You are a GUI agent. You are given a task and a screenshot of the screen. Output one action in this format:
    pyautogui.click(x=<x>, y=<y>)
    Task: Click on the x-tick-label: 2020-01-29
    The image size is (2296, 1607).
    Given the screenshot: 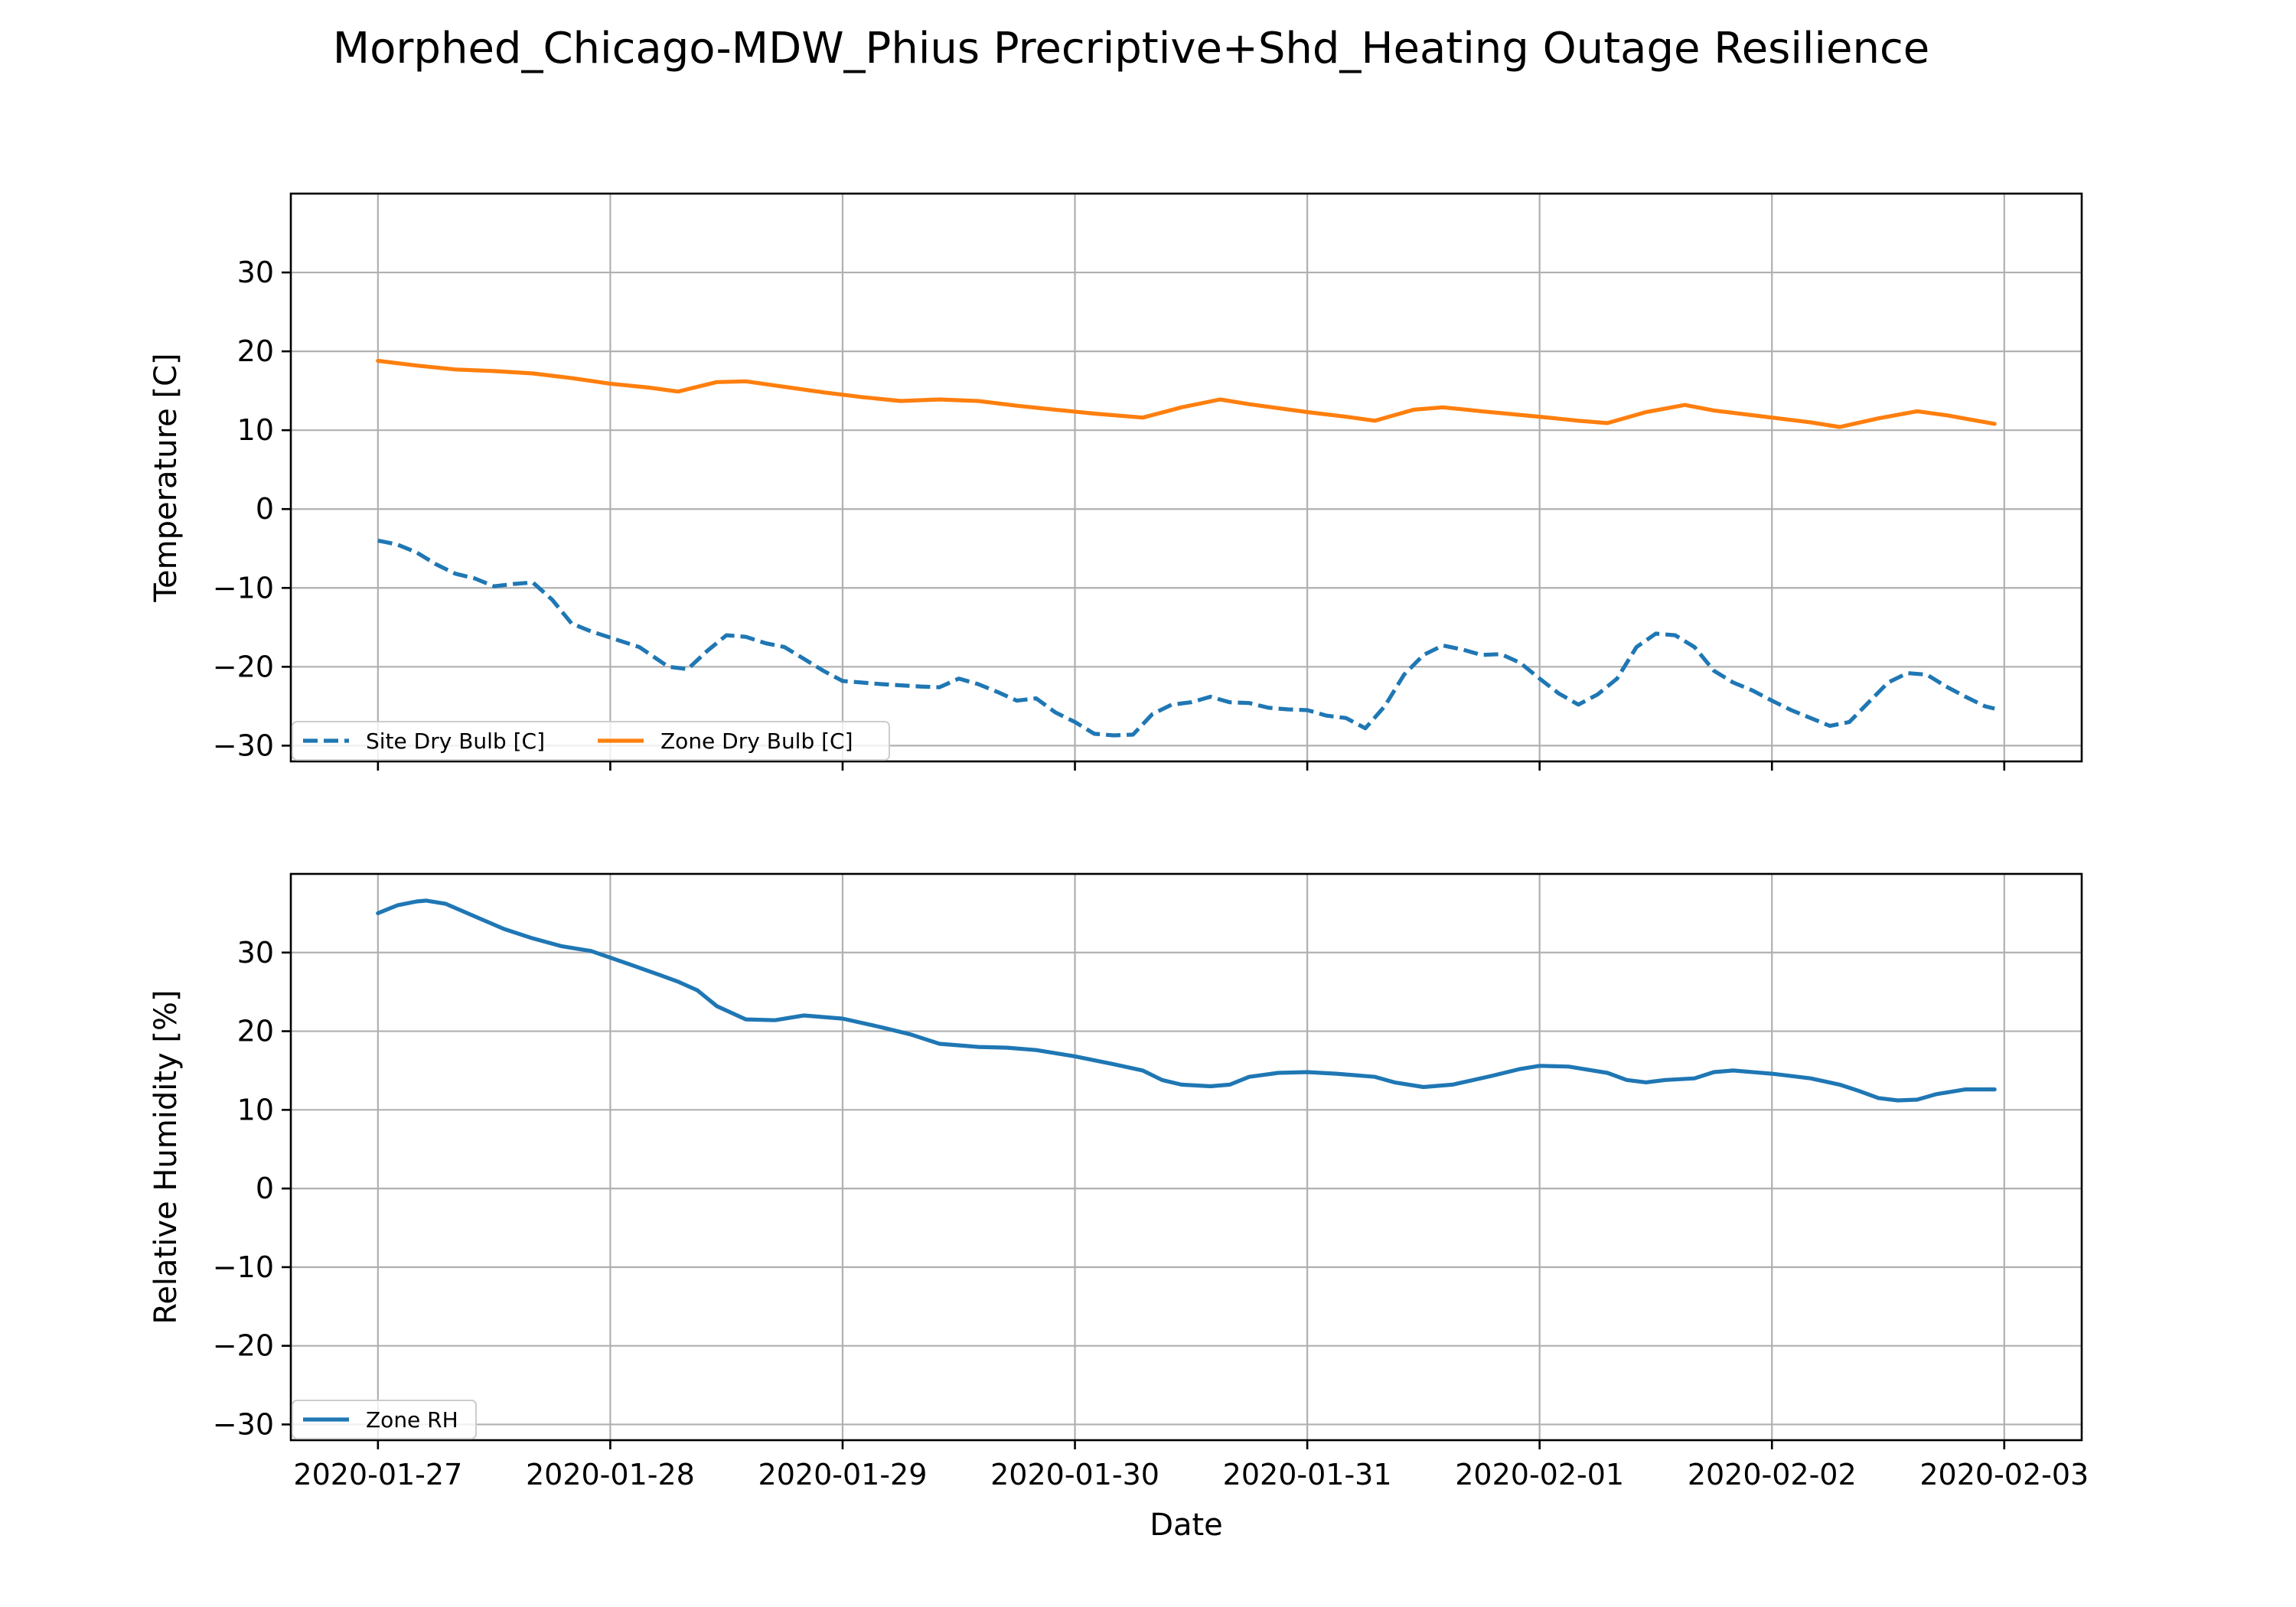 What is the action you would take?
    pyautogui.click(x=843, y=1474)
    